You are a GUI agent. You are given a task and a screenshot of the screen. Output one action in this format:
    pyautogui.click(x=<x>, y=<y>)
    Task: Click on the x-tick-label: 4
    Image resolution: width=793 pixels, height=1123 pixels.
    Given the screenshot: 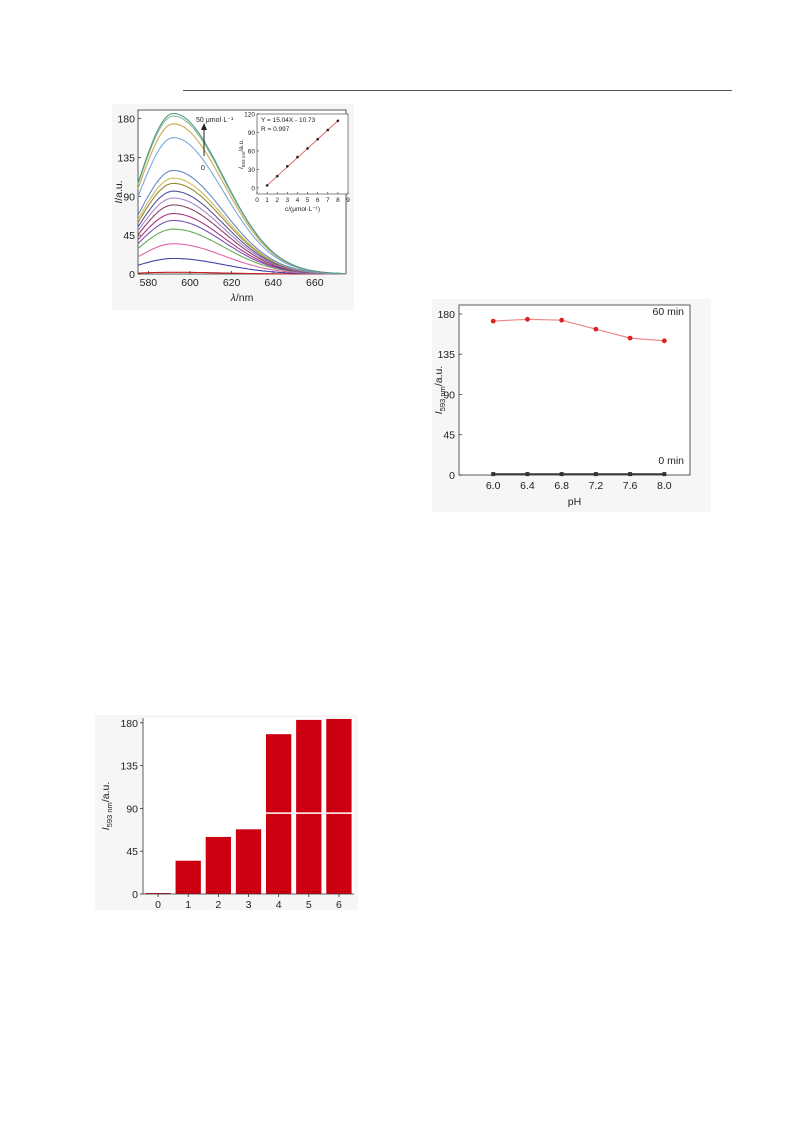 What is the action you would take?
    pyautogui.click(x=279, y=905)
    